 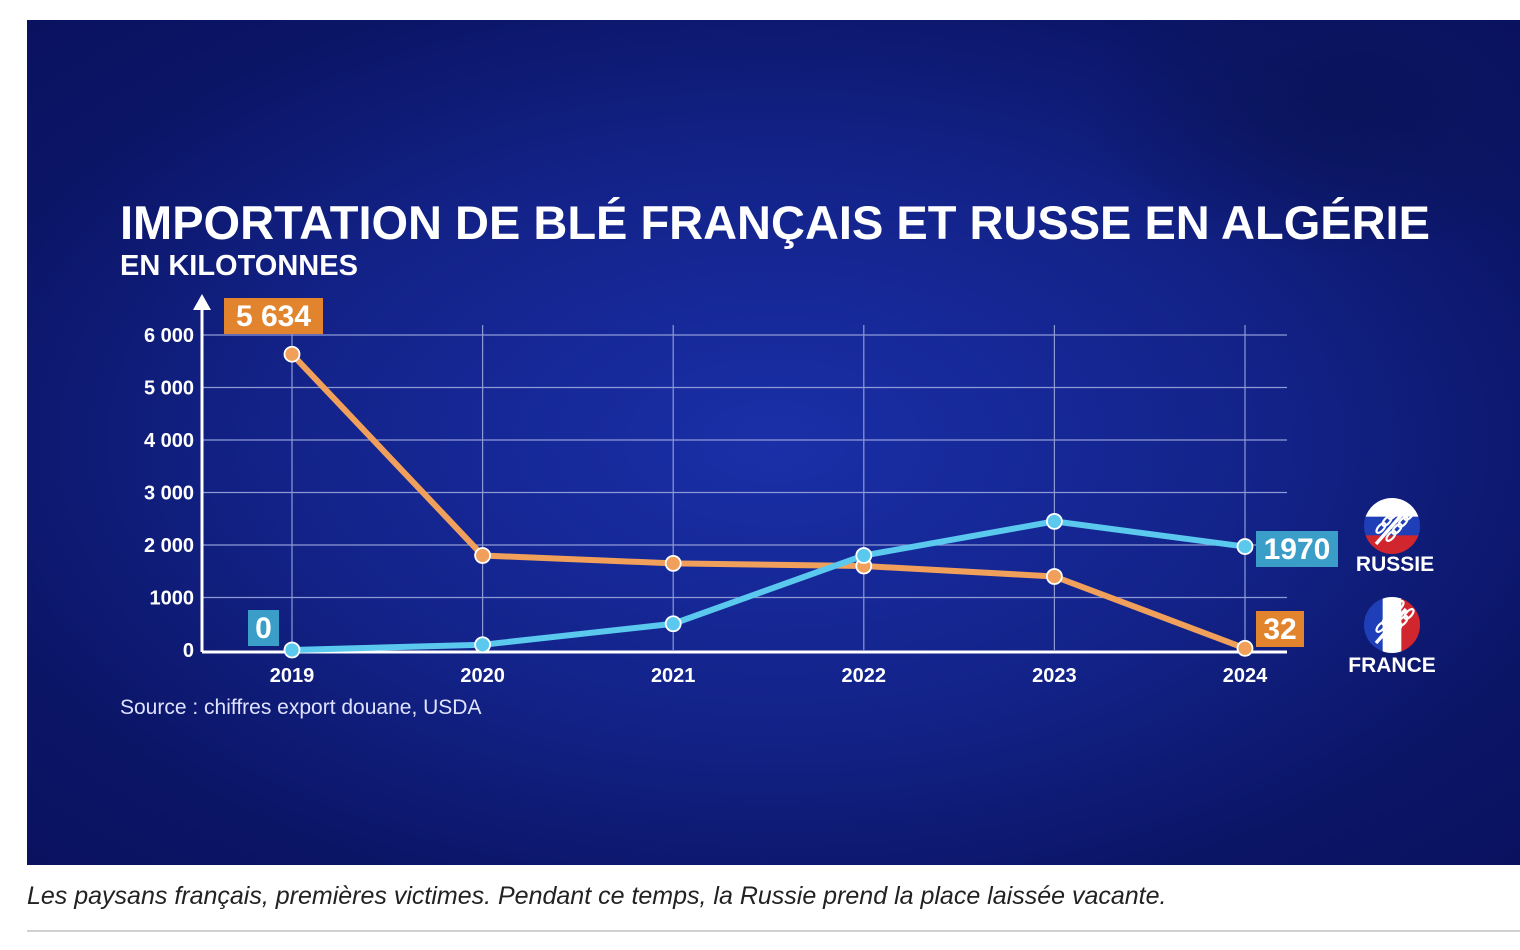 What do you see at coordinates (239, 266) in the screenshot?
I see `chart-subtitle: EN KILOTONNES` at bounding box center [239, 266].